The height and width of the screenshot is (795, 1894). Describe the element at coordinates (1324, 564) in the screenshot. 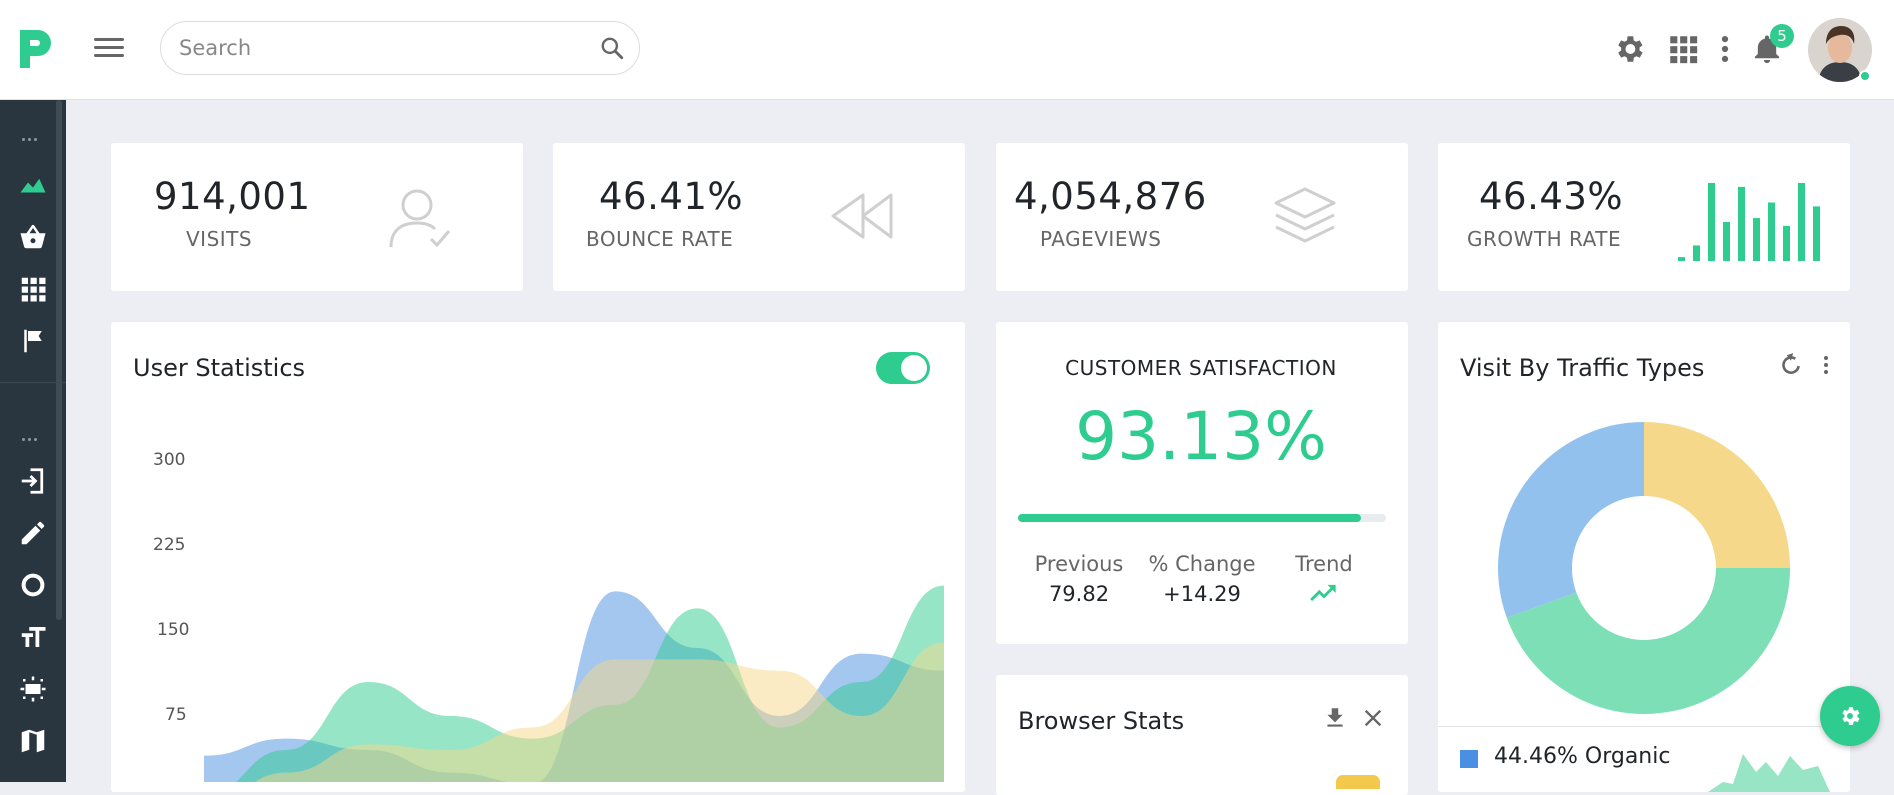

I see `trend-label: Trend` at that location.